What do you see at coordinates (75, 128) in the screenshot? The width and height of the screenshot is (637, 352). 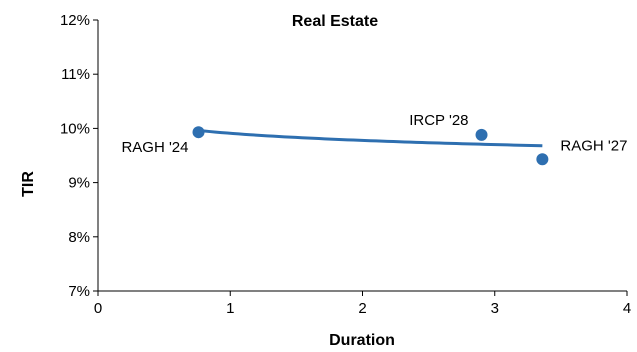 I see `y-tick-label: 10%` at bounding box center [75, 128].